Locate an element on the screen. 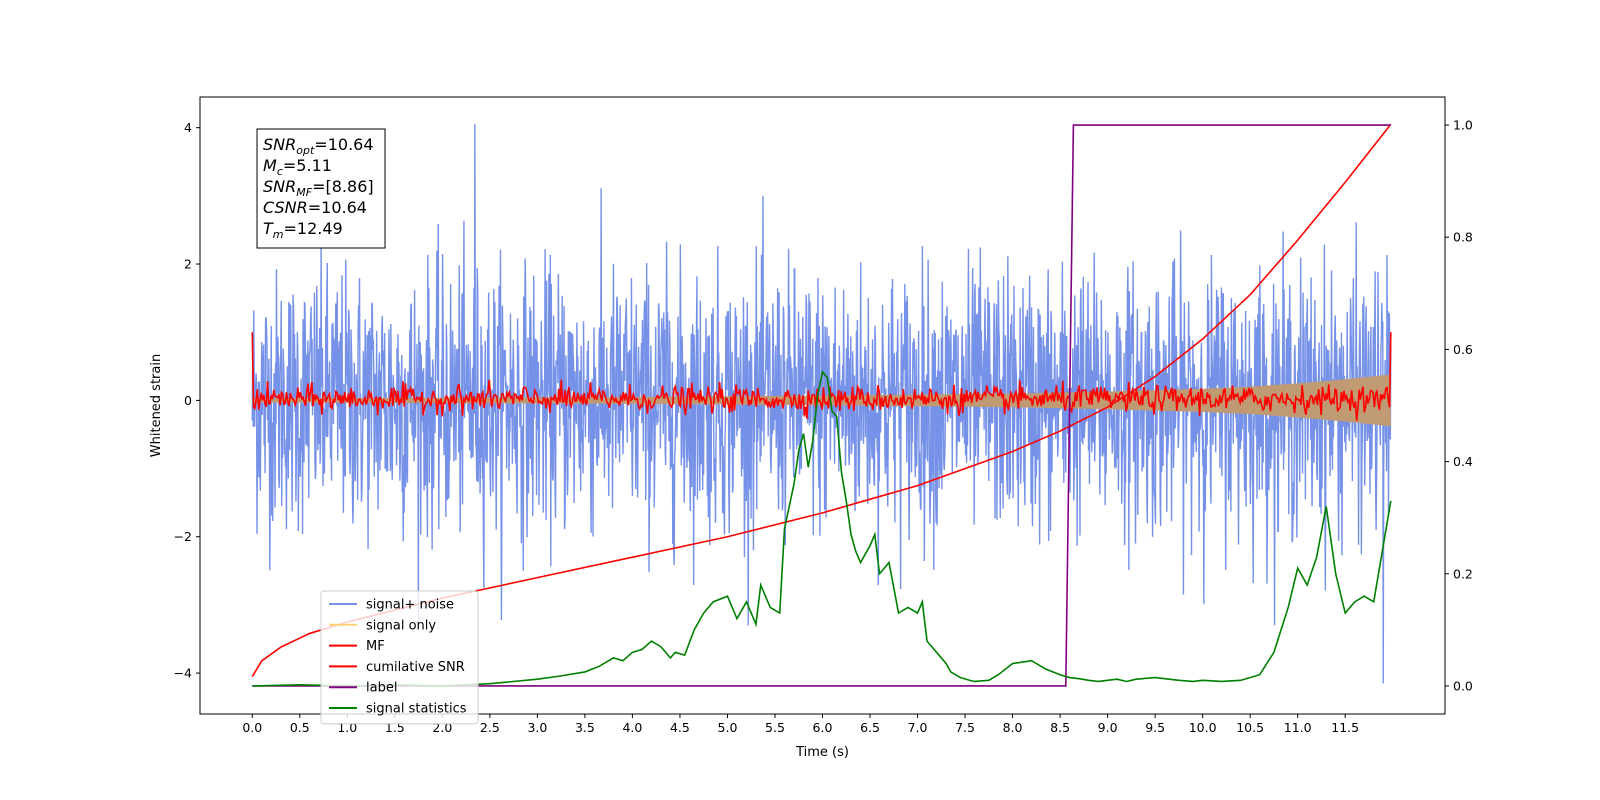  info-line: SNRMF=[8.86] is located at coordinates (318, 188).